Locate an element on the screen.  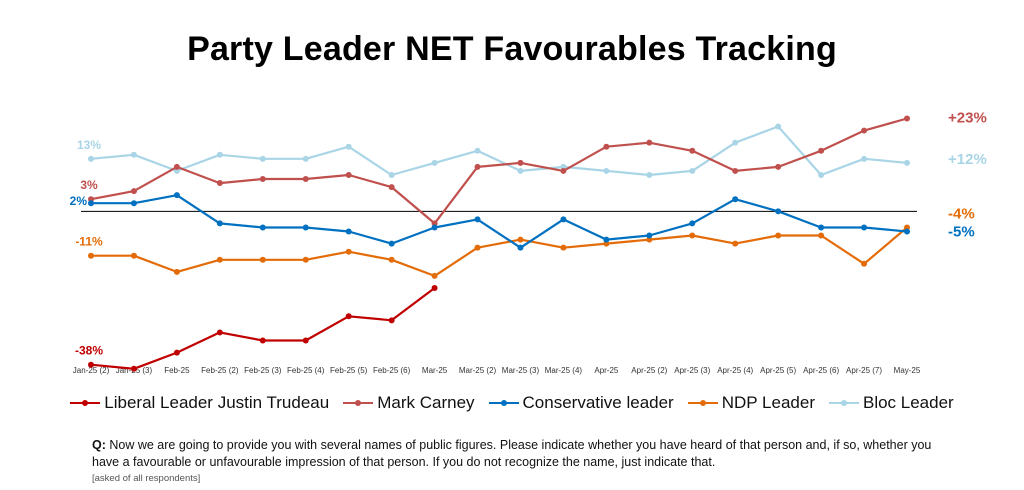
legend-label: Bloc Leader is located at coordinates (908, 402).